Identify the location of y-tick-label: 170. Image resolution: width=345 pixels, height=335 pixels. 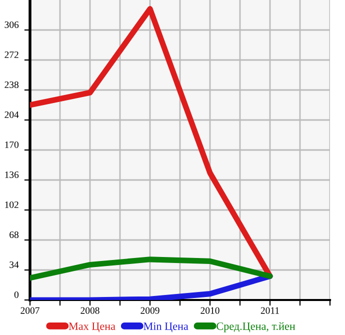
(12, 144).